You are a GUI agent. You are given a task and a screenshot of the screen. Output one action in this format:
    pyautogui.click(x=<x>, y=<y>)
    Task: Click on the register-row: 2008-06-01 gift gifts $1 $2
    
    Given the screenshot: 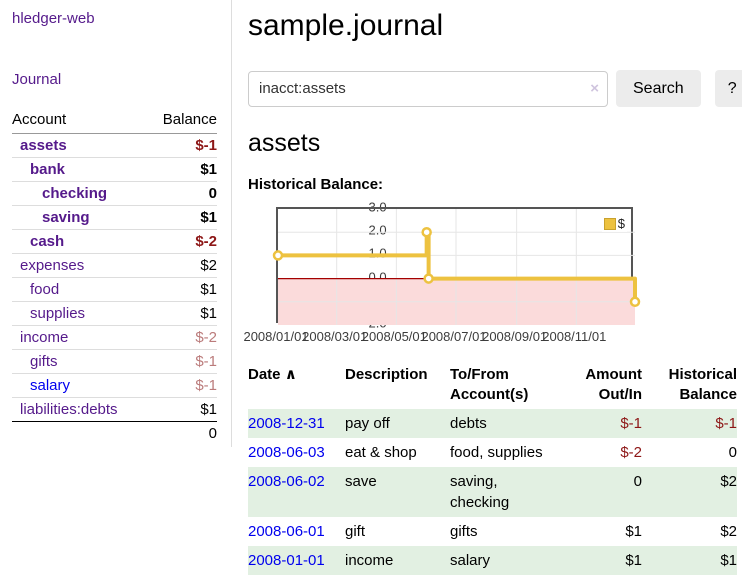 What is the action you would take?
    pyautogui.click(x=492, y=531)
    